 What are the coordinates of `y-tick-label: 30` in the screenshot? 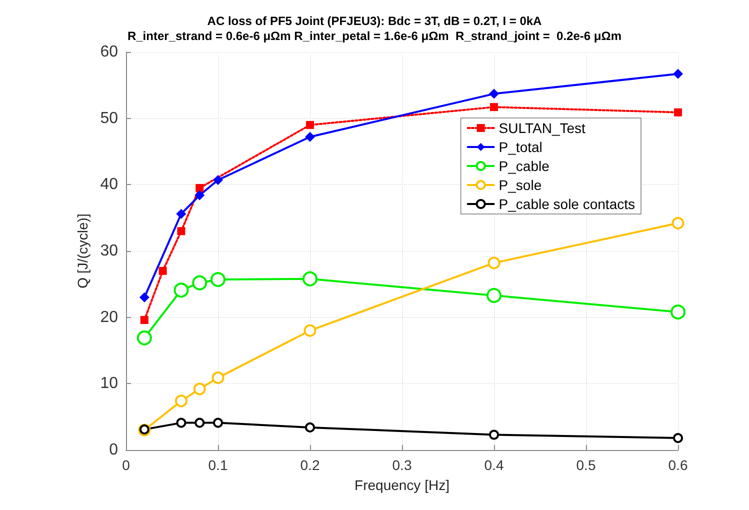 It's located at (109, 251).